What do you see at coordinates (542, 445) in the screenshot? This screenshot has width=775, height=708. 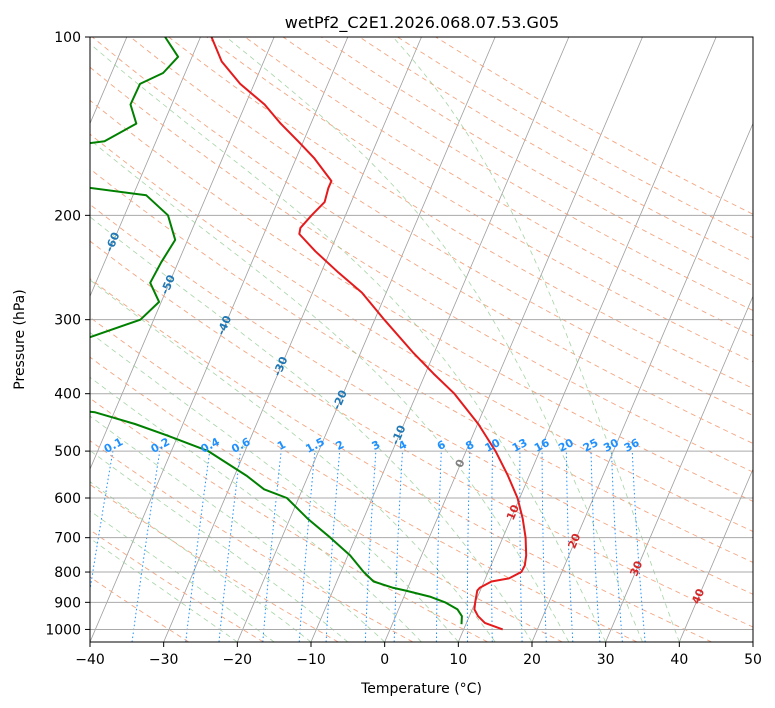 I see `mixing-ratio-label: 16` at bounding box center [542, 445].